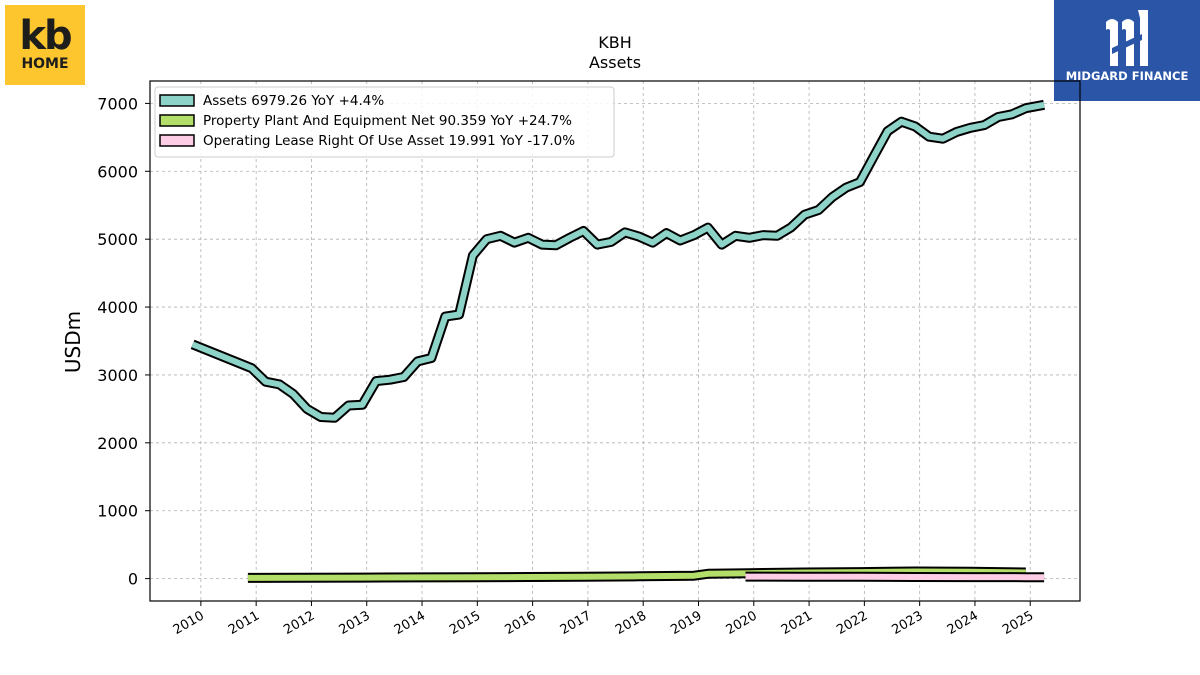 The width and height of the screenshot is (1200, 675). What do you see at coordinates (1127, 76) in the screenshot?
I see `midgard-logo-text: MIDGARD FINANCE` at bounding box center [1127, 76].